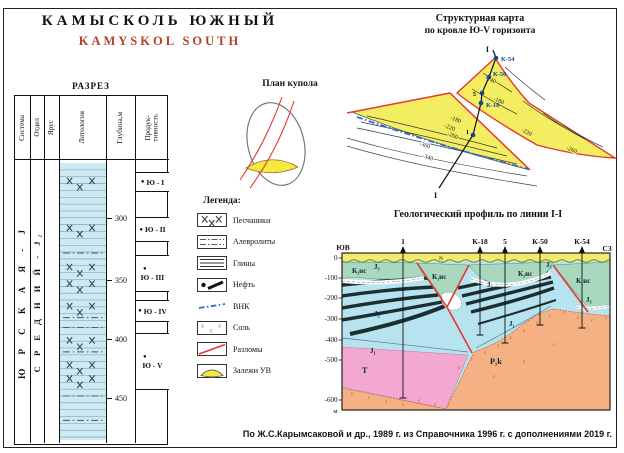 The width and height of the screenshot is (624, 453). I want to click on k1nc-green-zones, so click(476, 286).